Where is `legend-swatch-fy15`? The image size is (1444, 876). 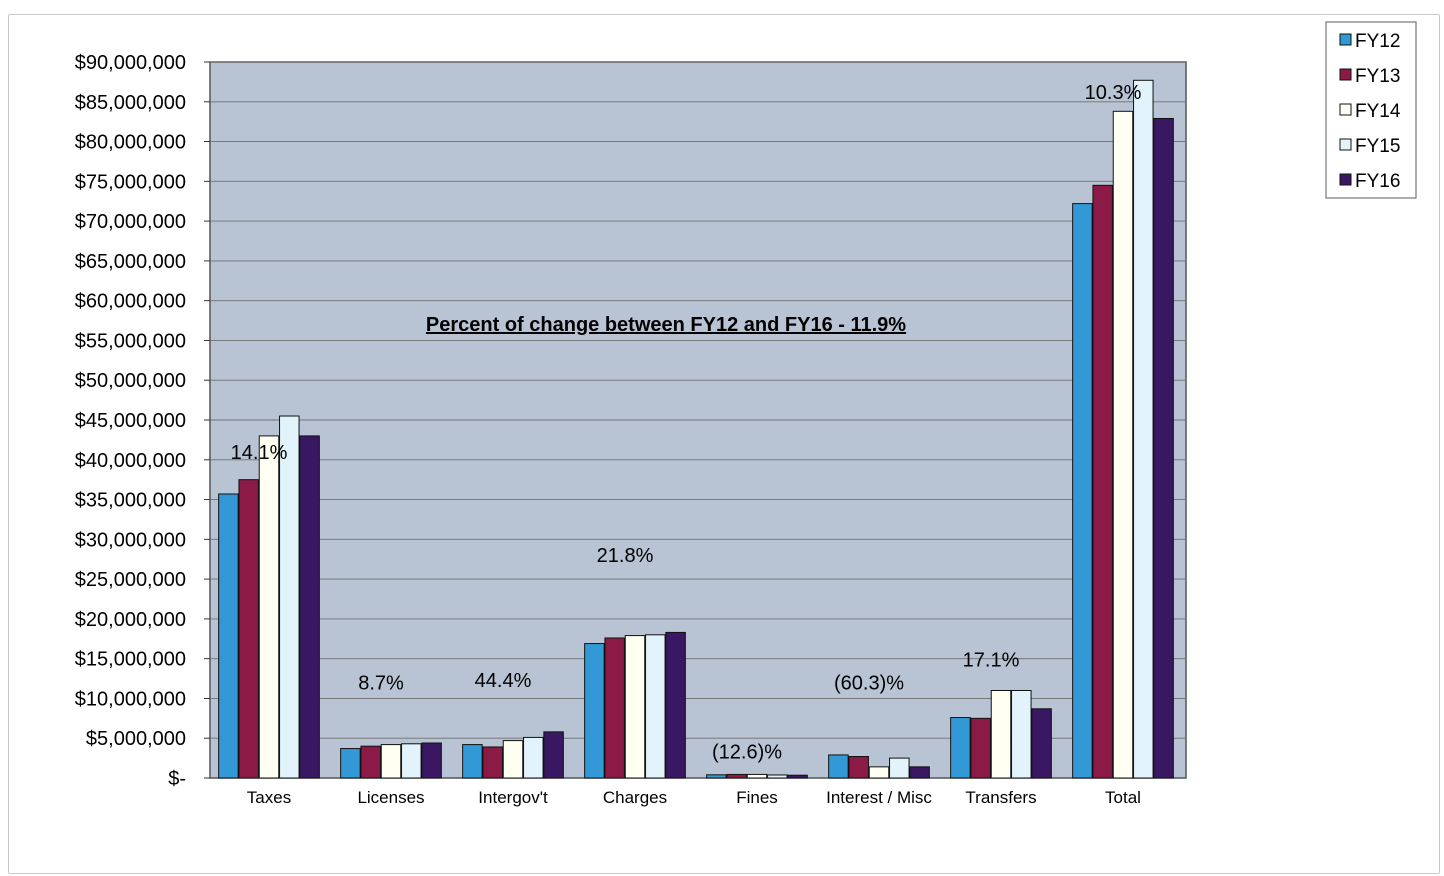
legend-swatch-fy15 is located at coordinates (1345, 144).